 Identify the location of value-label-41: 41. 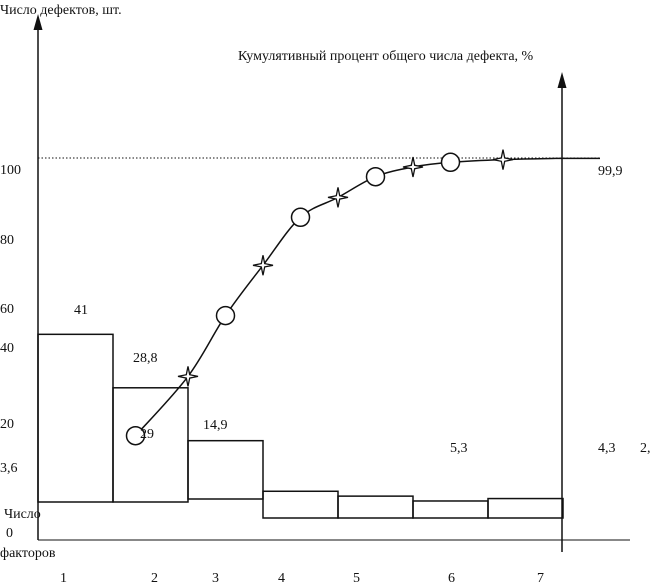
(81, 310).